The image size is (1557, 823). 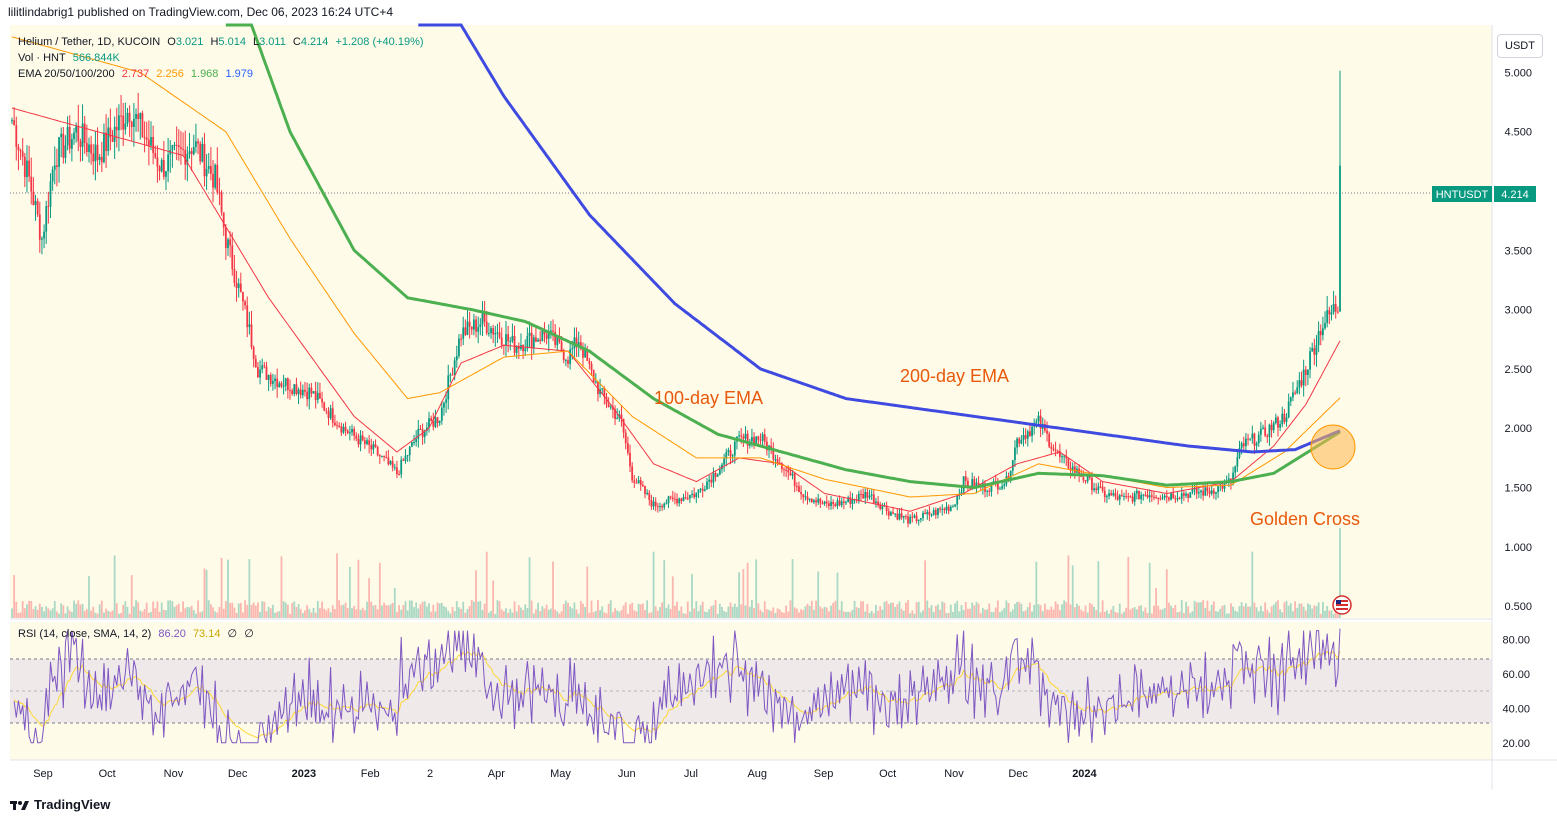 What do you see at coordinates (1520, 46) in the screenshot?
I see `currency-button: USDT` at bounding box center [1520, 46].